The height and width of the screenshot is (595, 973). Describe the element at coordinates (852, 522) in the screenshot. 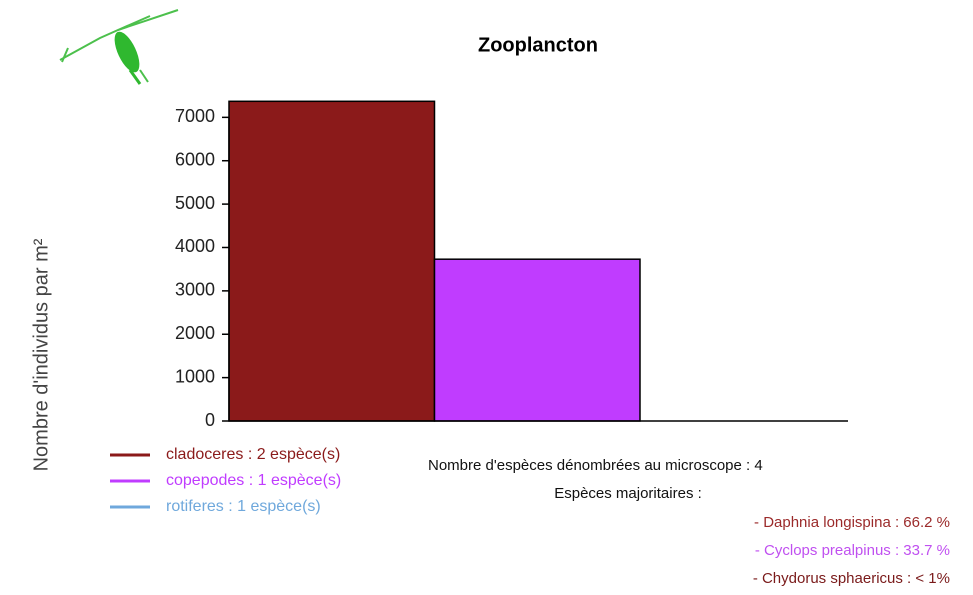

I see `species-item: - Daphnia longispina : 66.2 %` at that location.